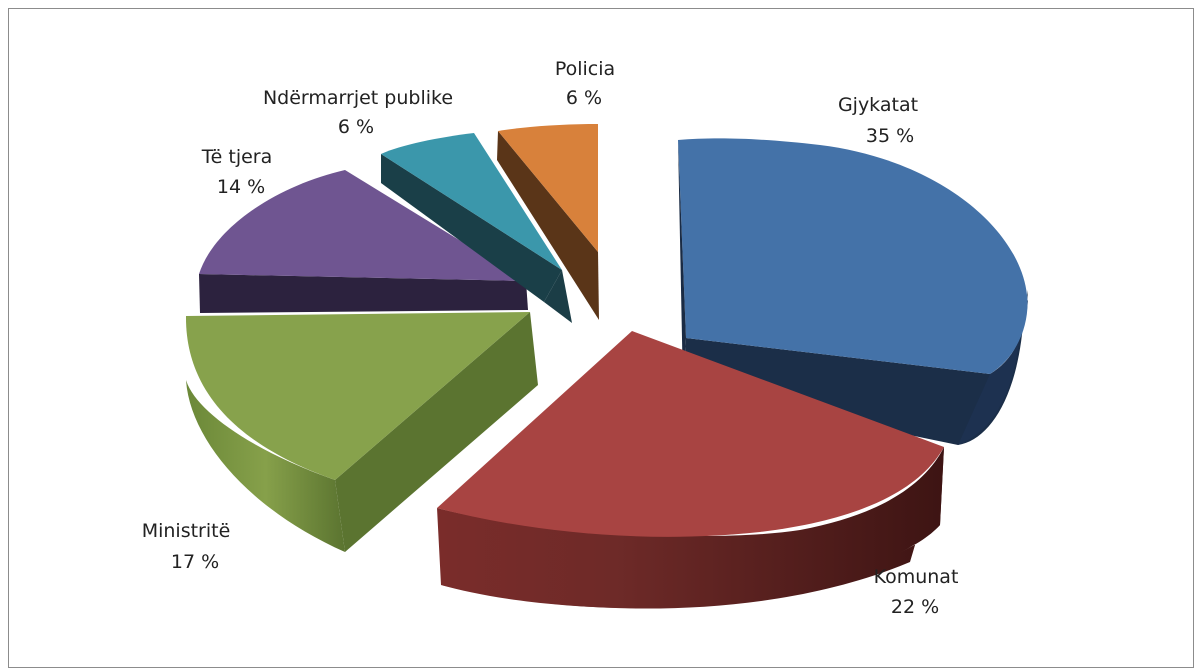  Describe the element at coordinates (241, 187) in the screenshot. I see `svg-text: 14 %` at that location.